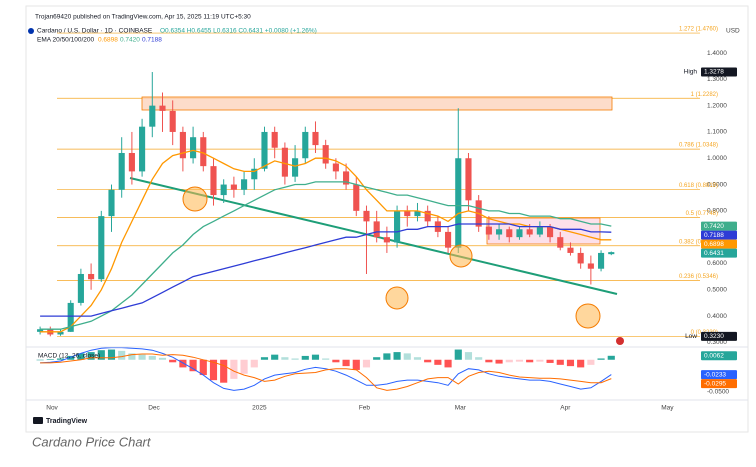 The image size is (756, 467). Describe the element at coordinates (717, 105) in the screenshot. I see `y-tick-label: 1.2000` at that location.